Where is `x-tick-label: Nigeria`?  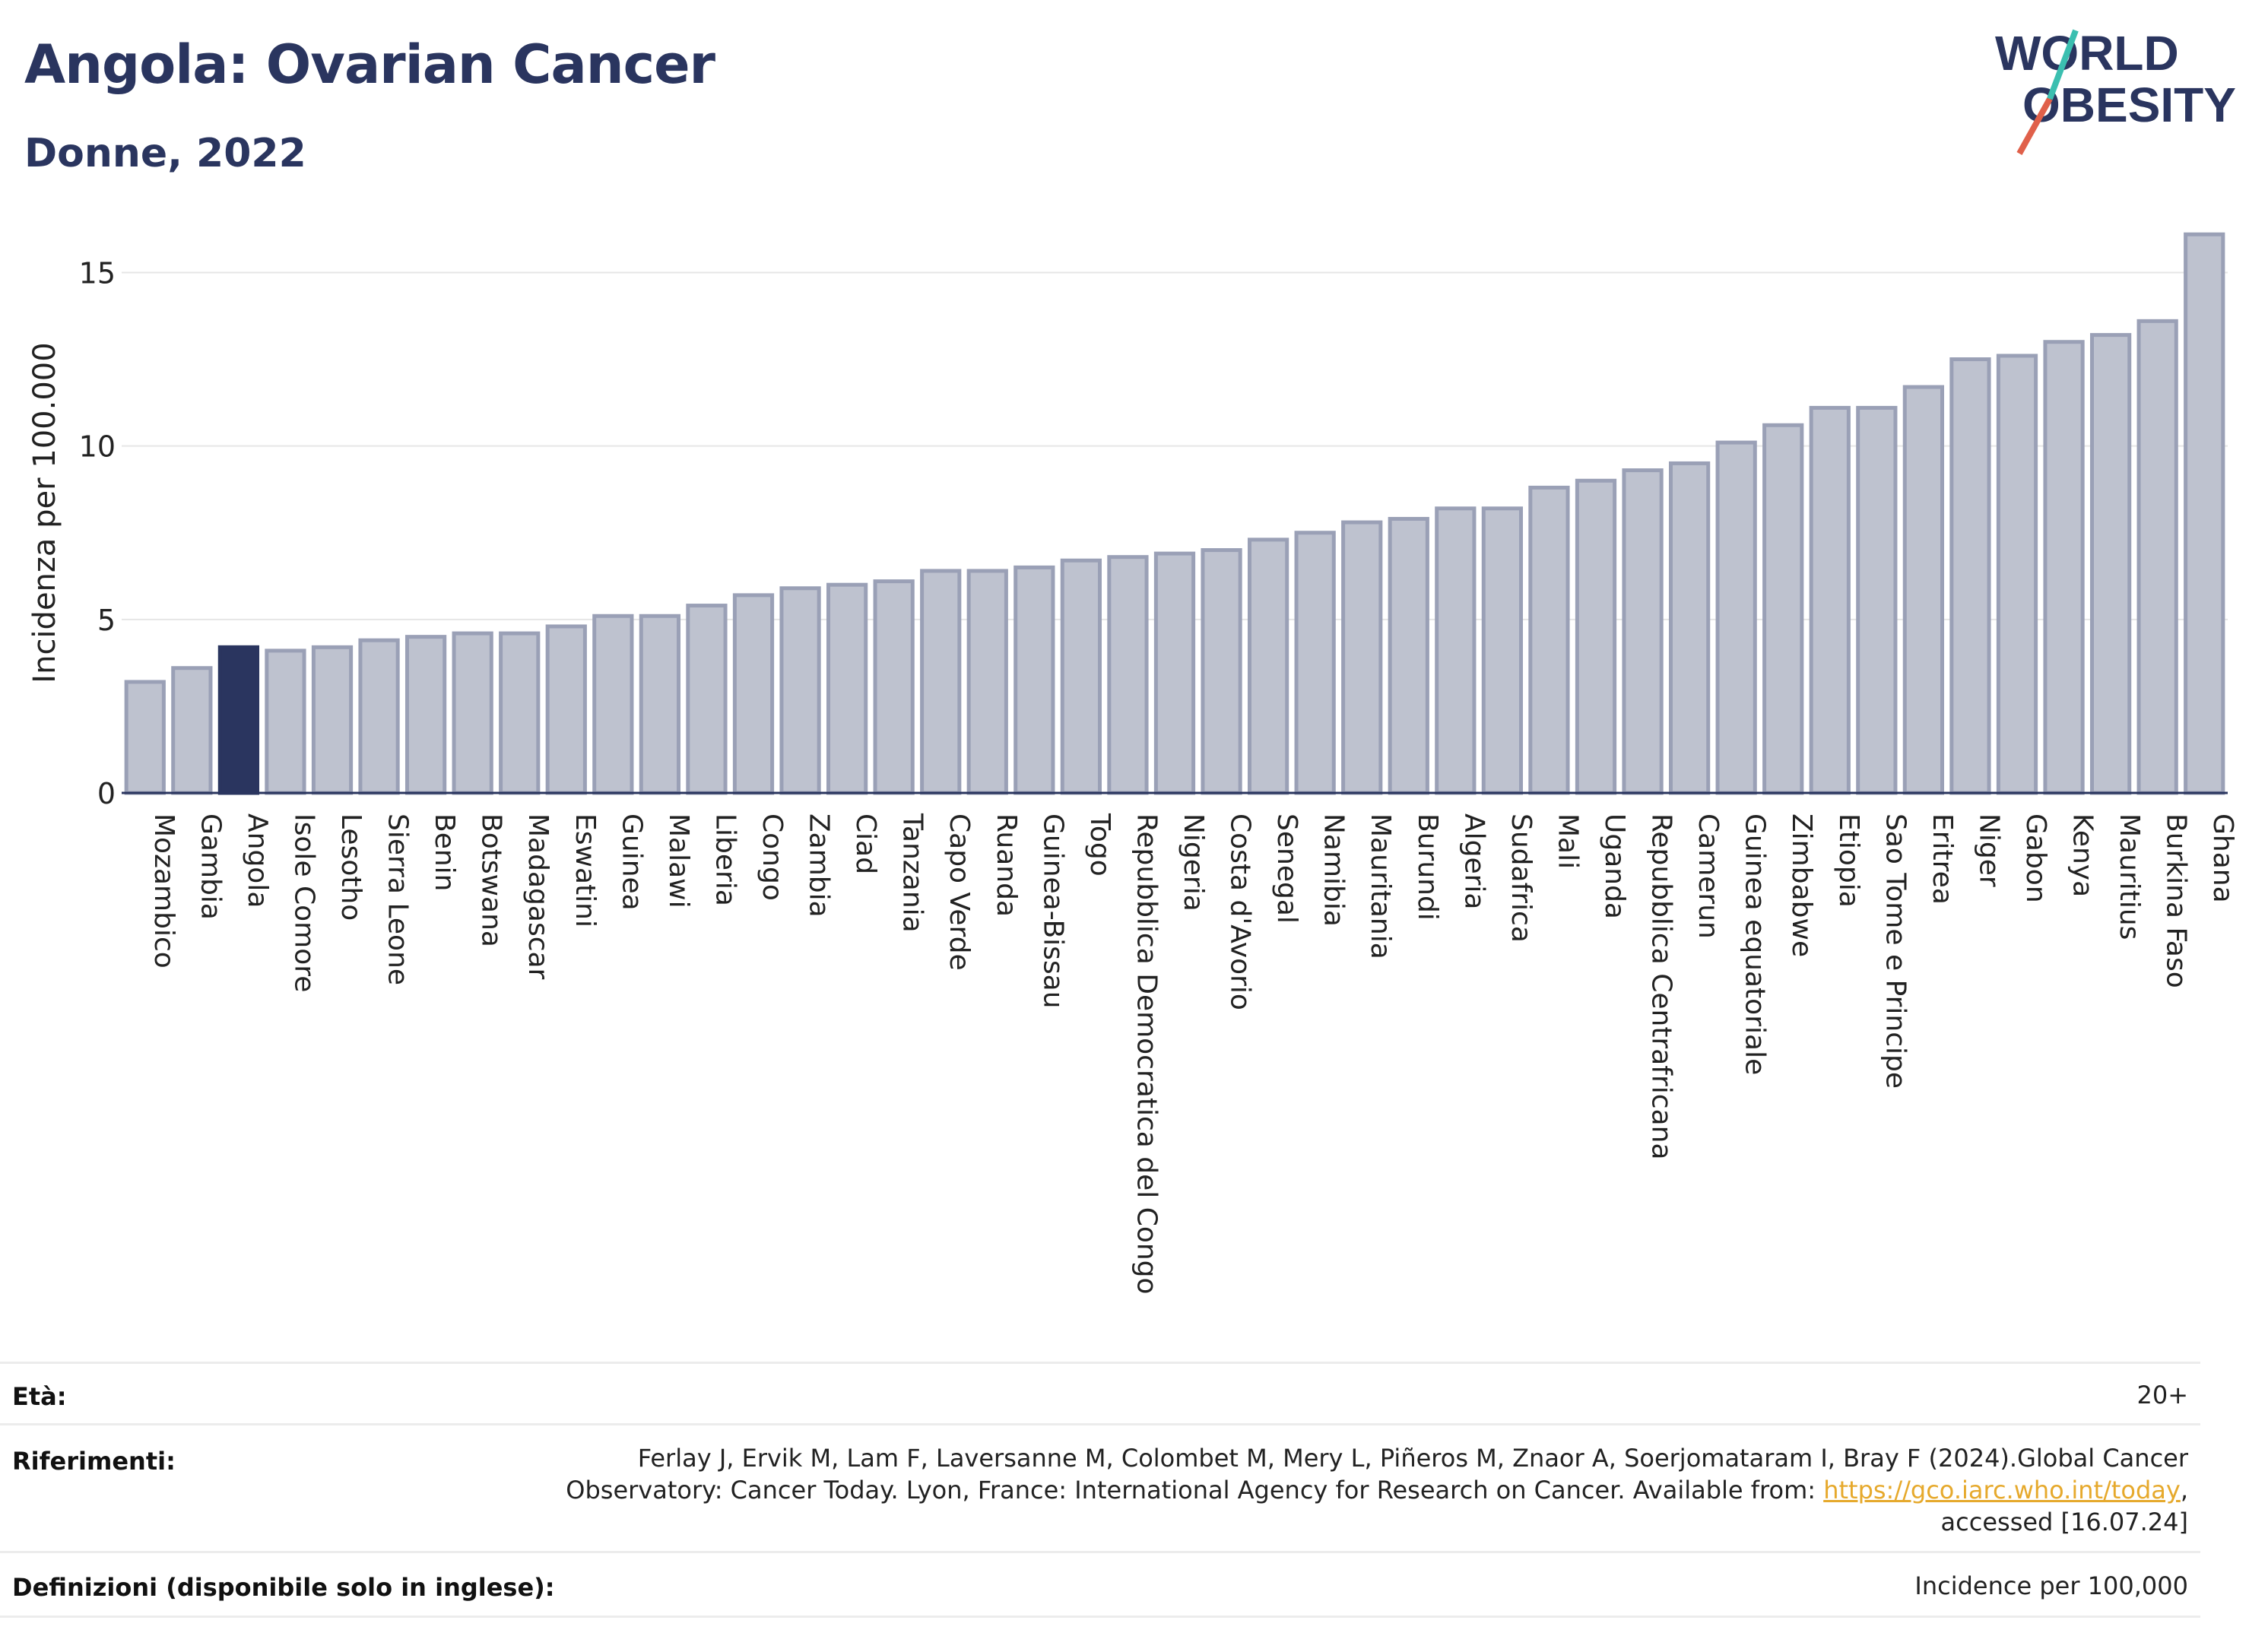
x-tick-label: Nigeria is located at coordinates (1193, 862).